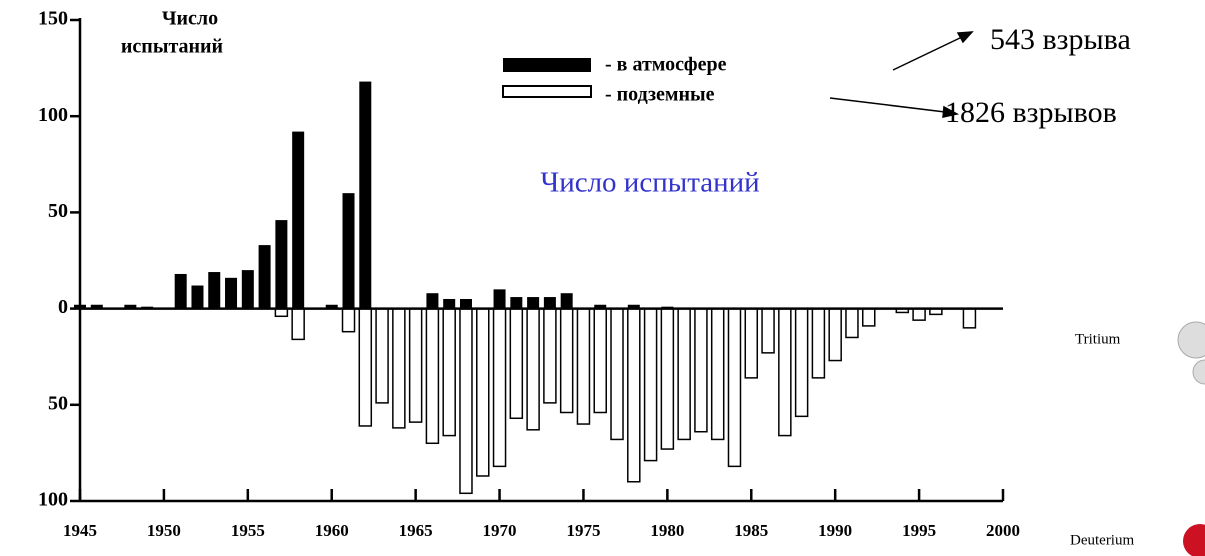 The width and height of the screenshot is (1205, 556). Describe the element at coordinates (666, 65) in the screenshot. I see `legend-label: - в атмосфере` at that location.